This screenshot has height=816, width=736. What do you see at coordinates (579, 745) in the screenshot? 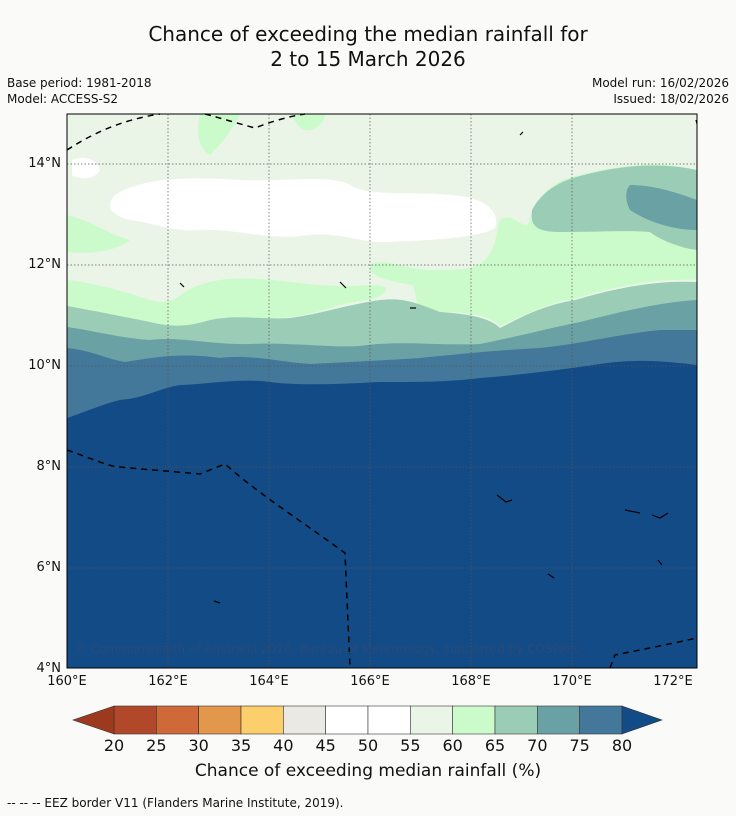
I see `colorbar-tick-75: 75` at bounding box center [579, 745].